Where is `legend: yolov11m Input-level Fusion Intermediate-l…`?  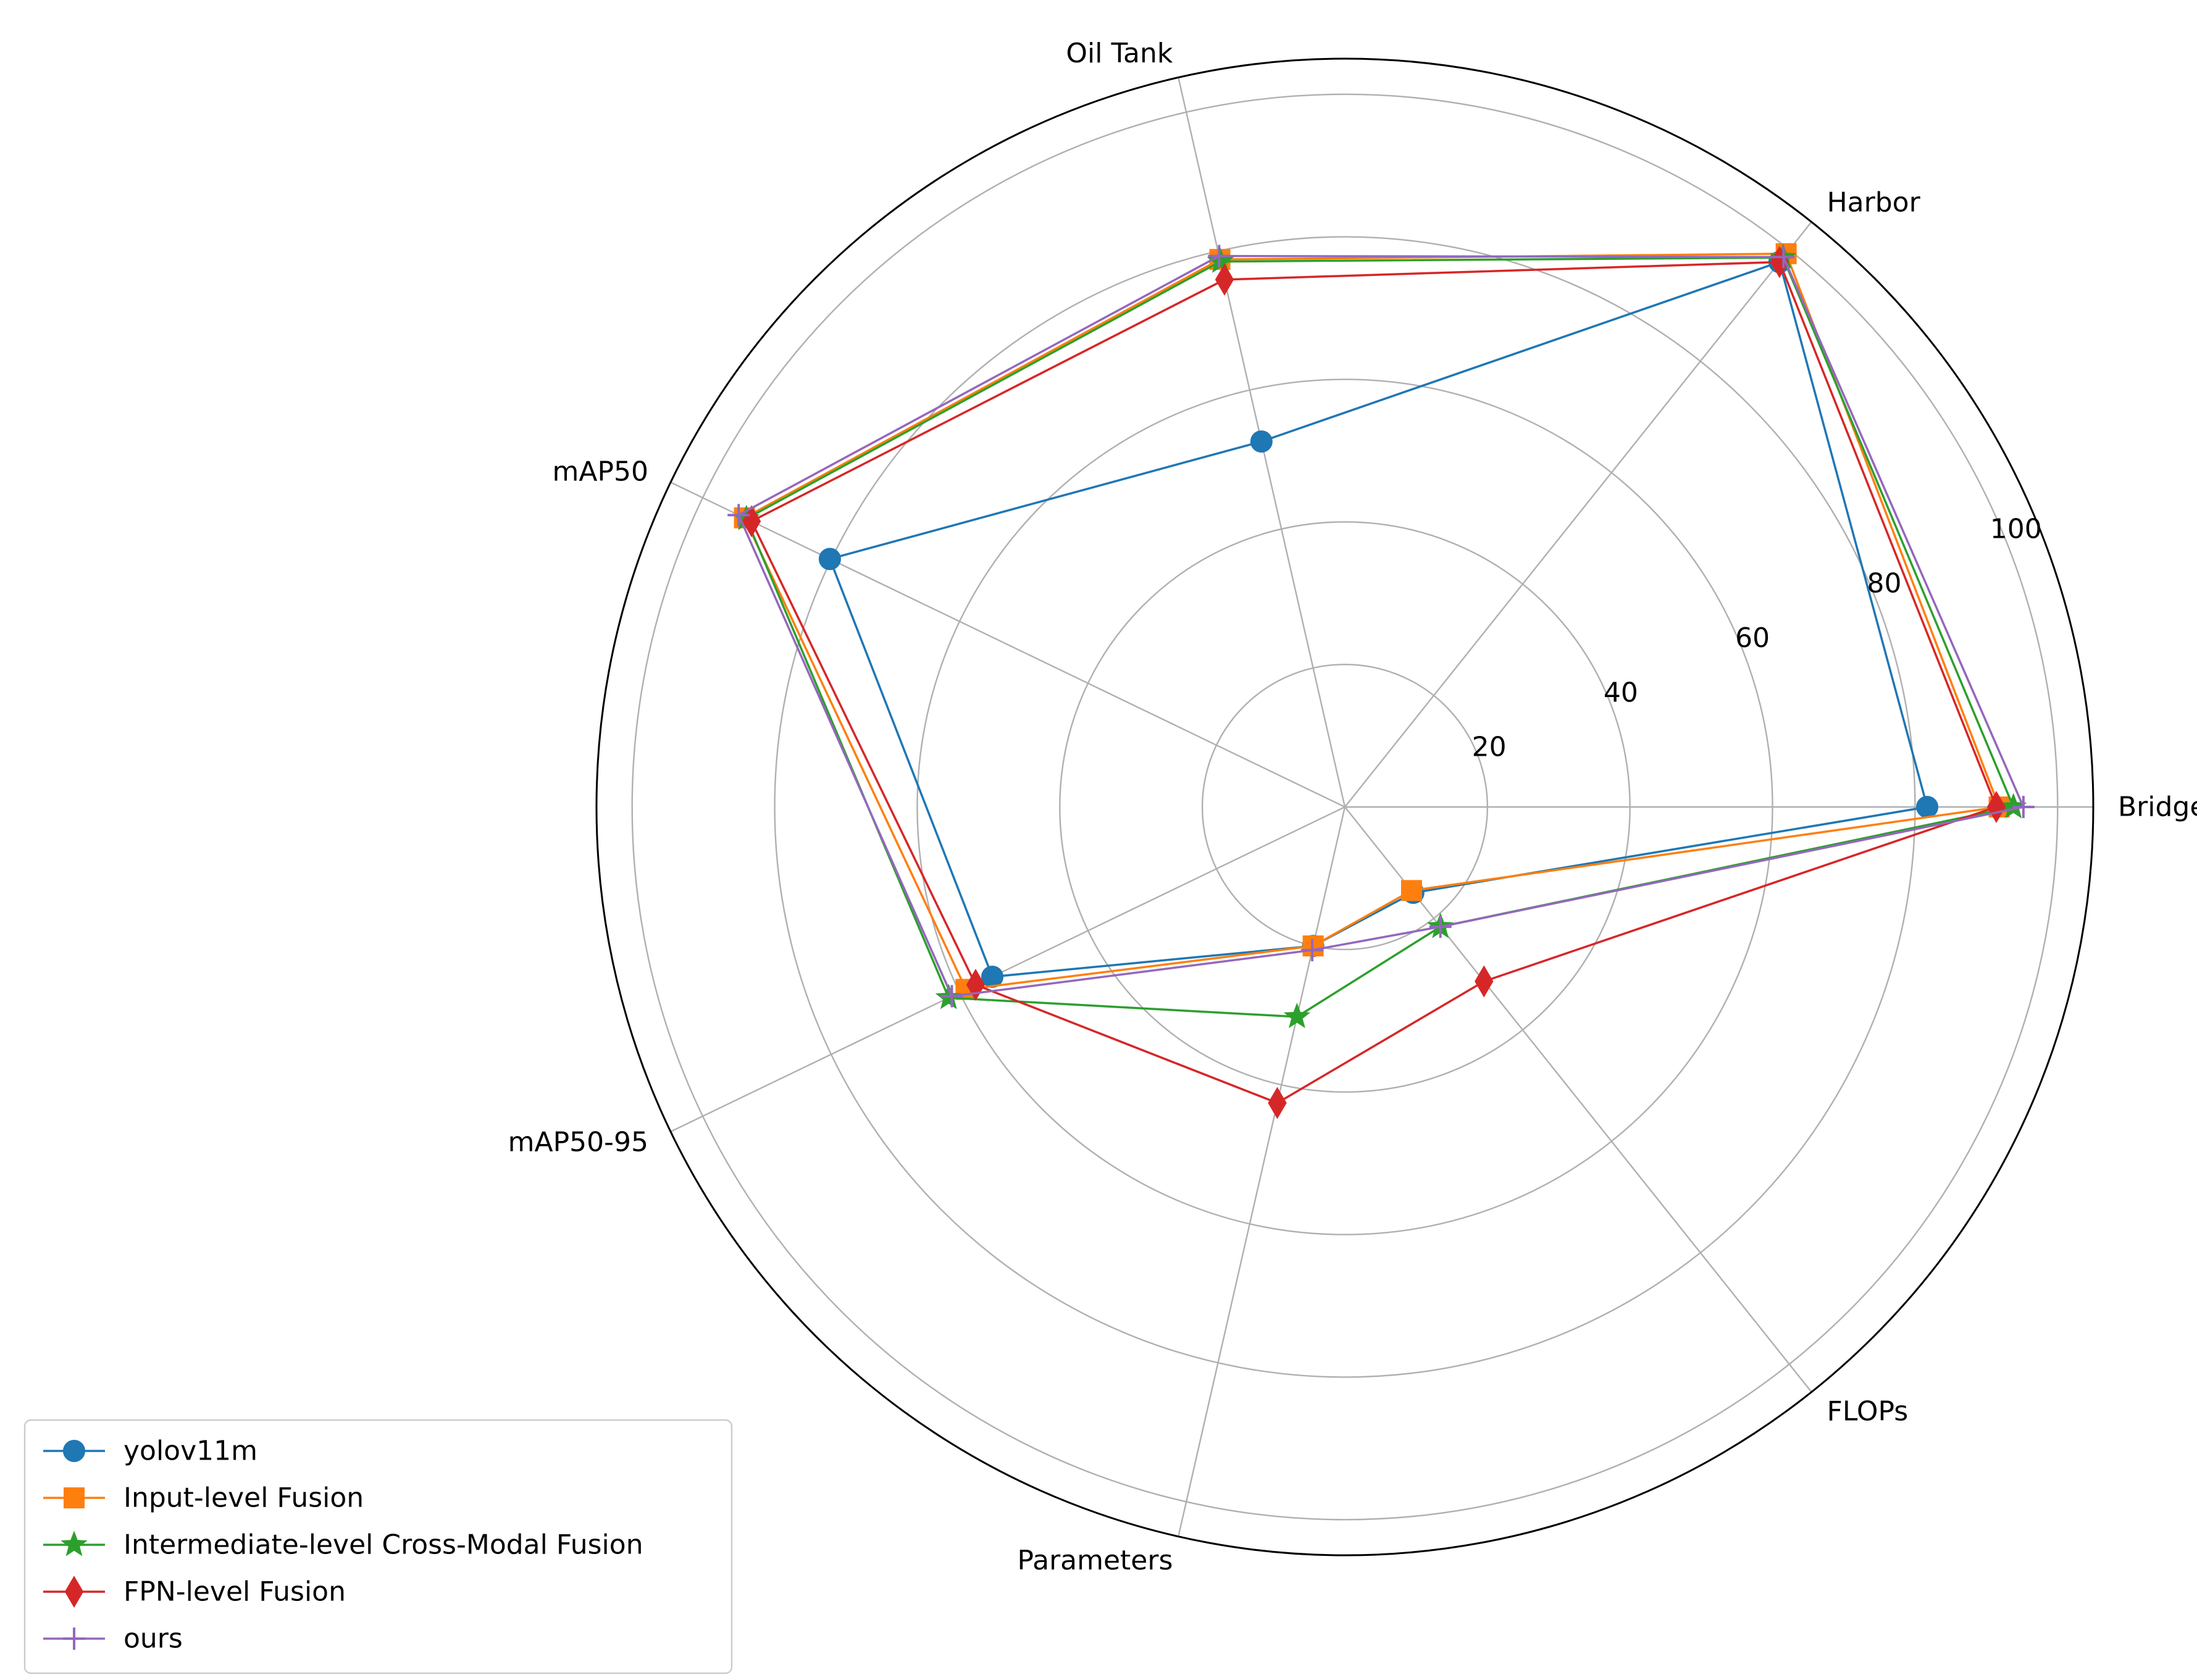 legend: yolov11m Input-level Fusion Intermediate-l… is located at coordinates (378, 1546).